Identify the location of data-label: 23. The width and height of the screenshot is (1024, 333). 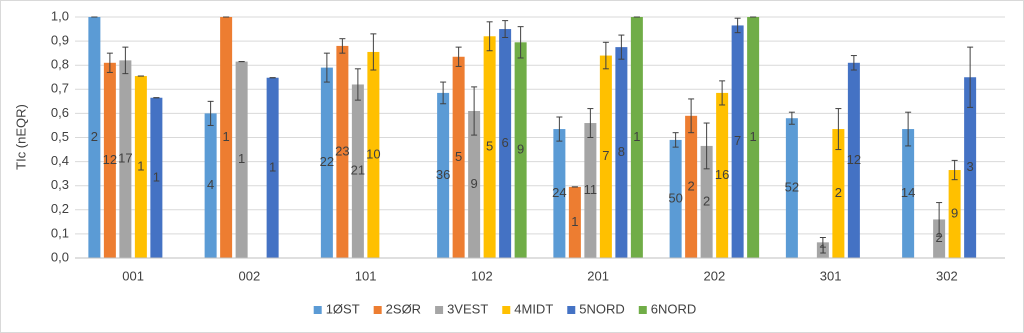
(342, 150).